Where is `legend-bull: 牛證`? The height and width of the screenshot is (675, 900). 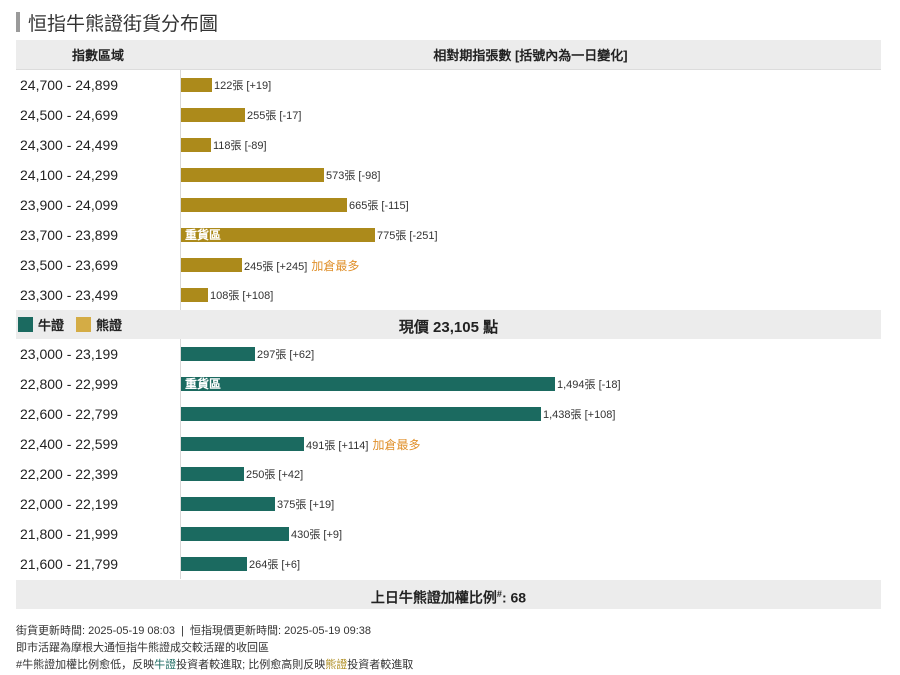 legend-bull: 牛證 is located at coordinates (41, 324).